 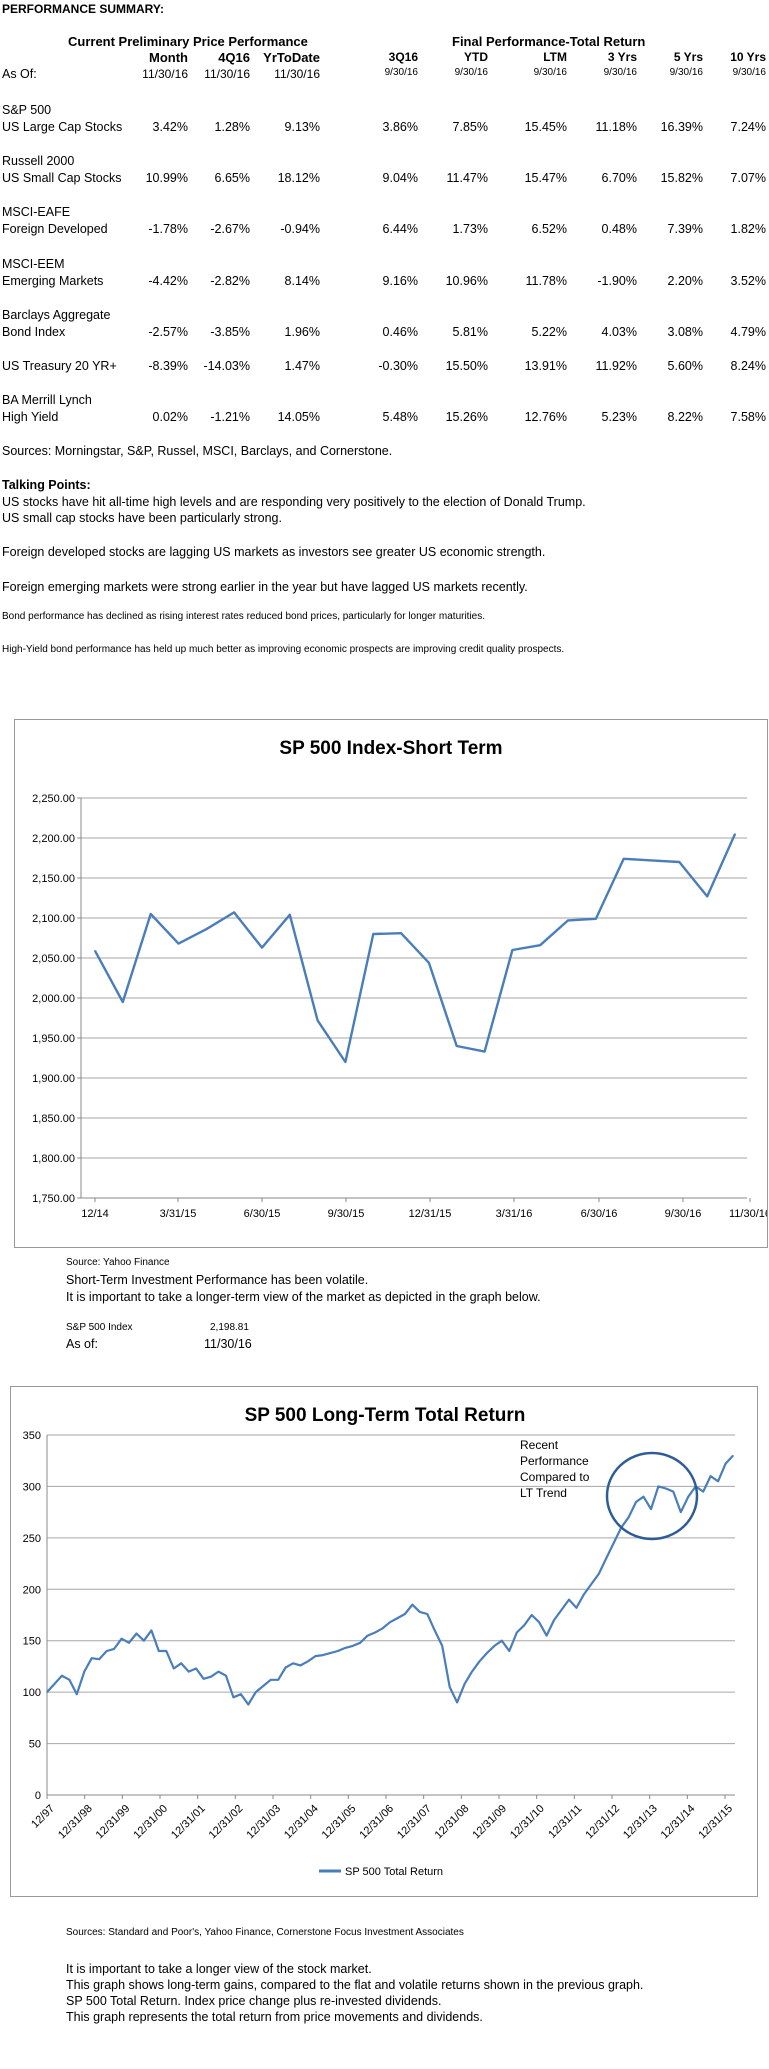 What do you see at coordinates (685, 366) in the screenshot?
I see `table-cell: 5.60%` at bounding box center [685, 366].